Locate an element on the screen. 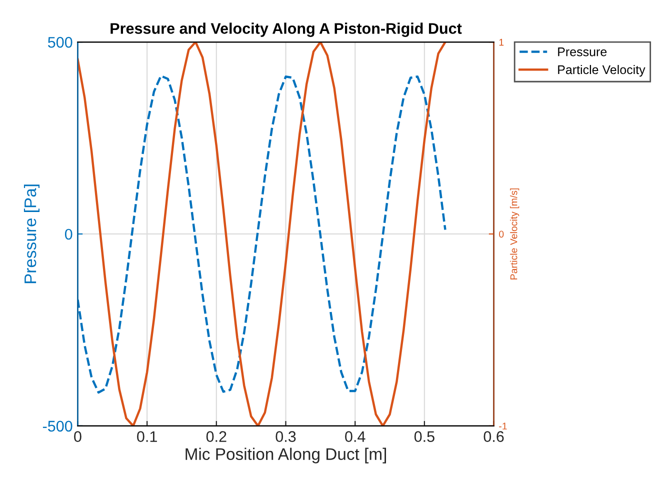  legend-label: Pressure is located at coordinates (582, 52).